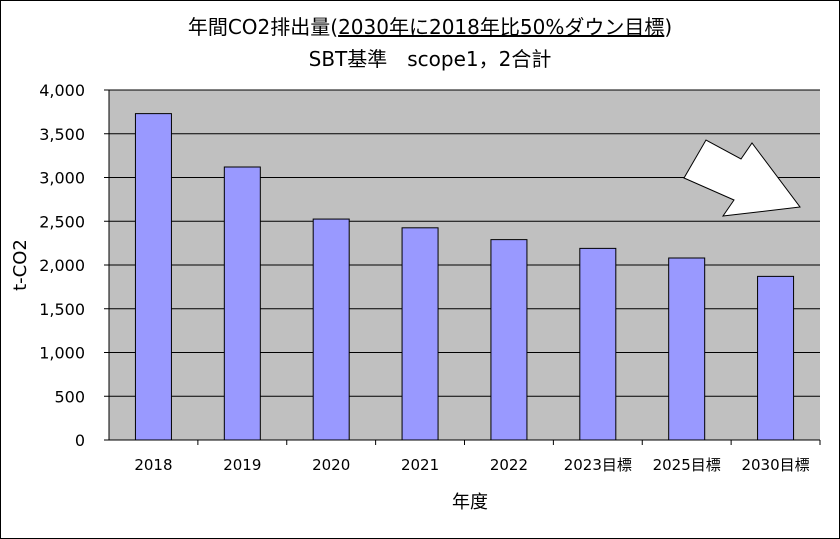 This screenshot has height=539, width=840. I want to click on bar-2025目標, so click(687, 349).